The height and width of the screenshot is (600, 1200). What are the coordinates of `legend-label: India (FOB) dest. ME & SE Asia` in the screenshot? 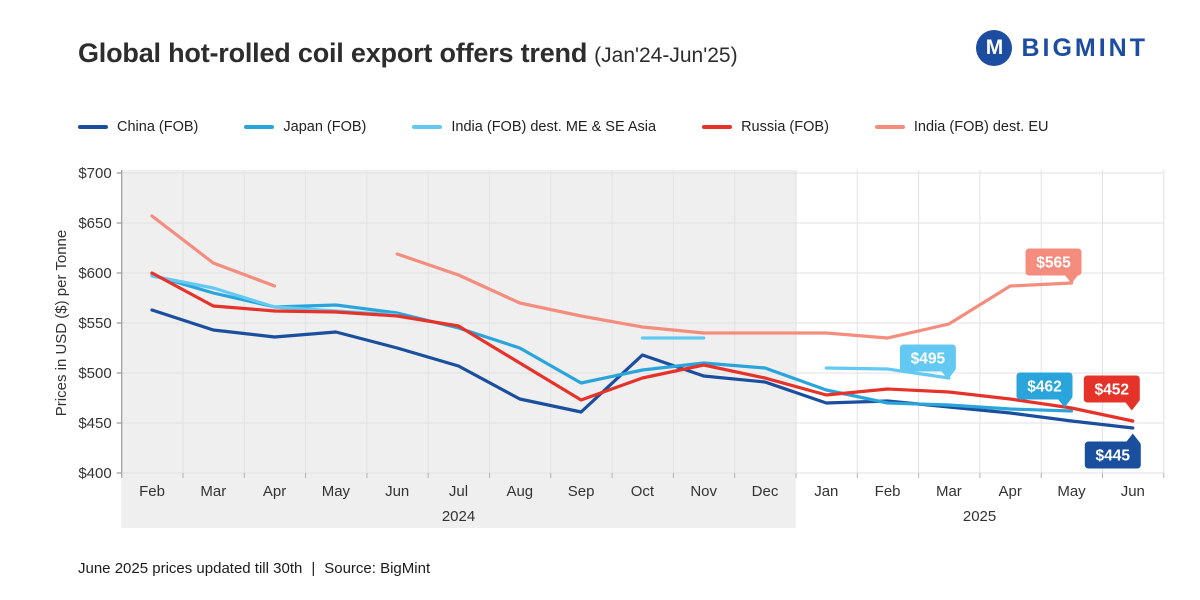 It's located at (554, 127).